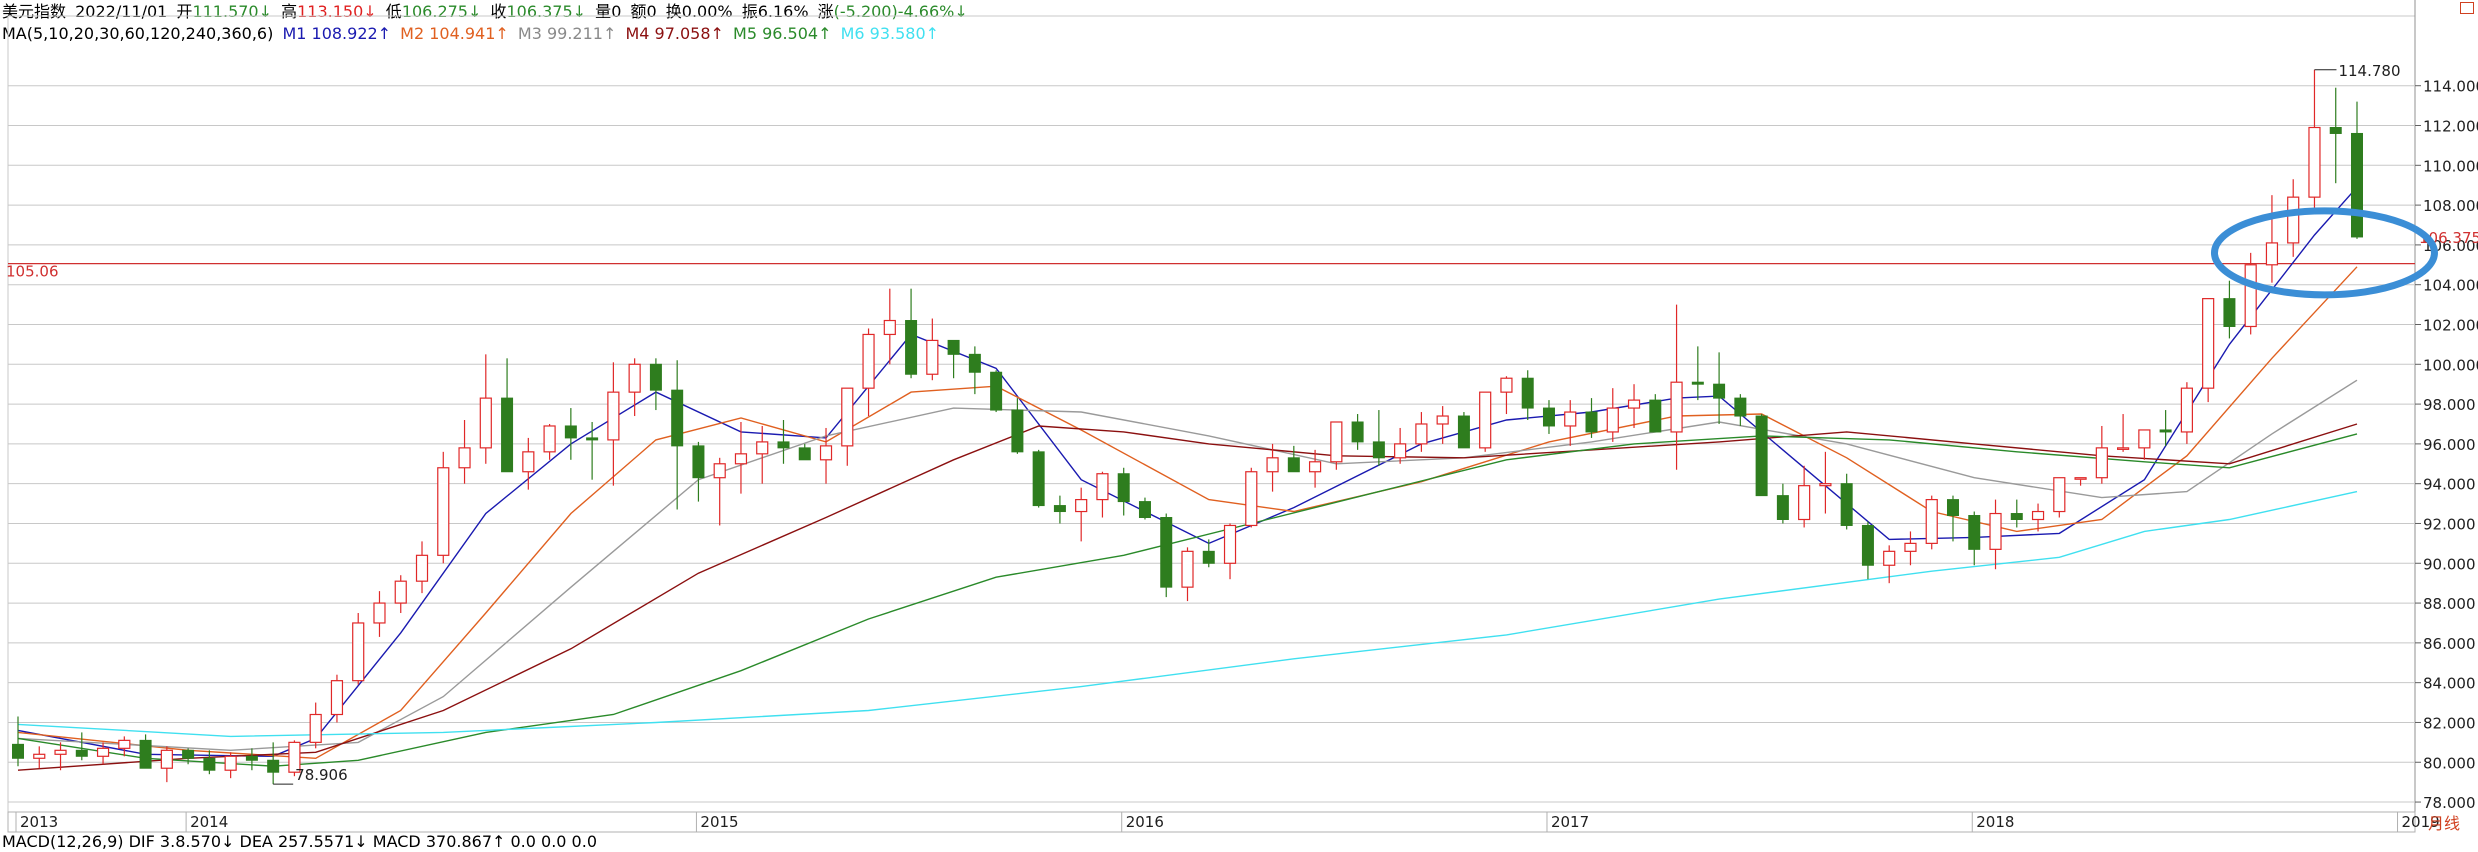 Image resolution: width=2478 pixels, height=852 pixels. Describe the element at coordinates (2449, 405) in the screenshot. I see `y-tick-label: 98.000` at that location.